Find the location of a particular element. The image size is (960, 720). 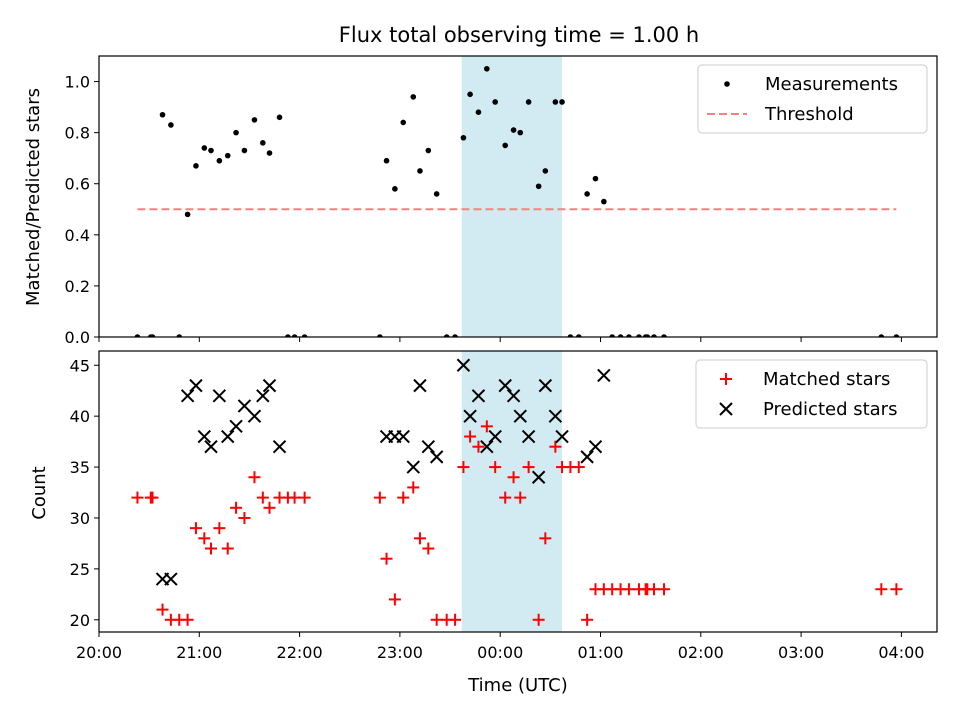

legend-predicted-label: Predicted stars is located at coordinates (830, 409).